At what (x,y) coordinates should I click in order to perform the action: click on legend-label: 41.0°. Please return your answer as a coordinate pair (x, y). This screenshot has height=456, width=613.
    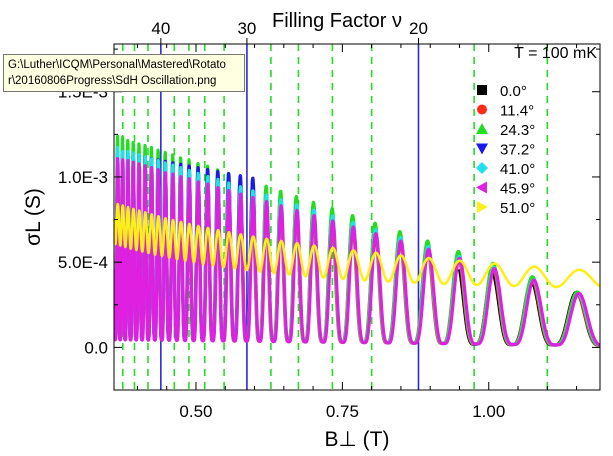
    Looking at the image, I should click on (517, 169).